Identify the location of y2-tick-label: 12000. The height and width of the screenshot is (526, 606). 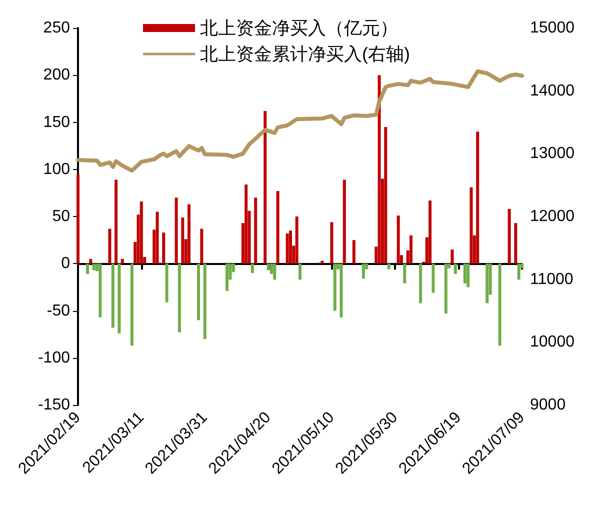
(552, 216).